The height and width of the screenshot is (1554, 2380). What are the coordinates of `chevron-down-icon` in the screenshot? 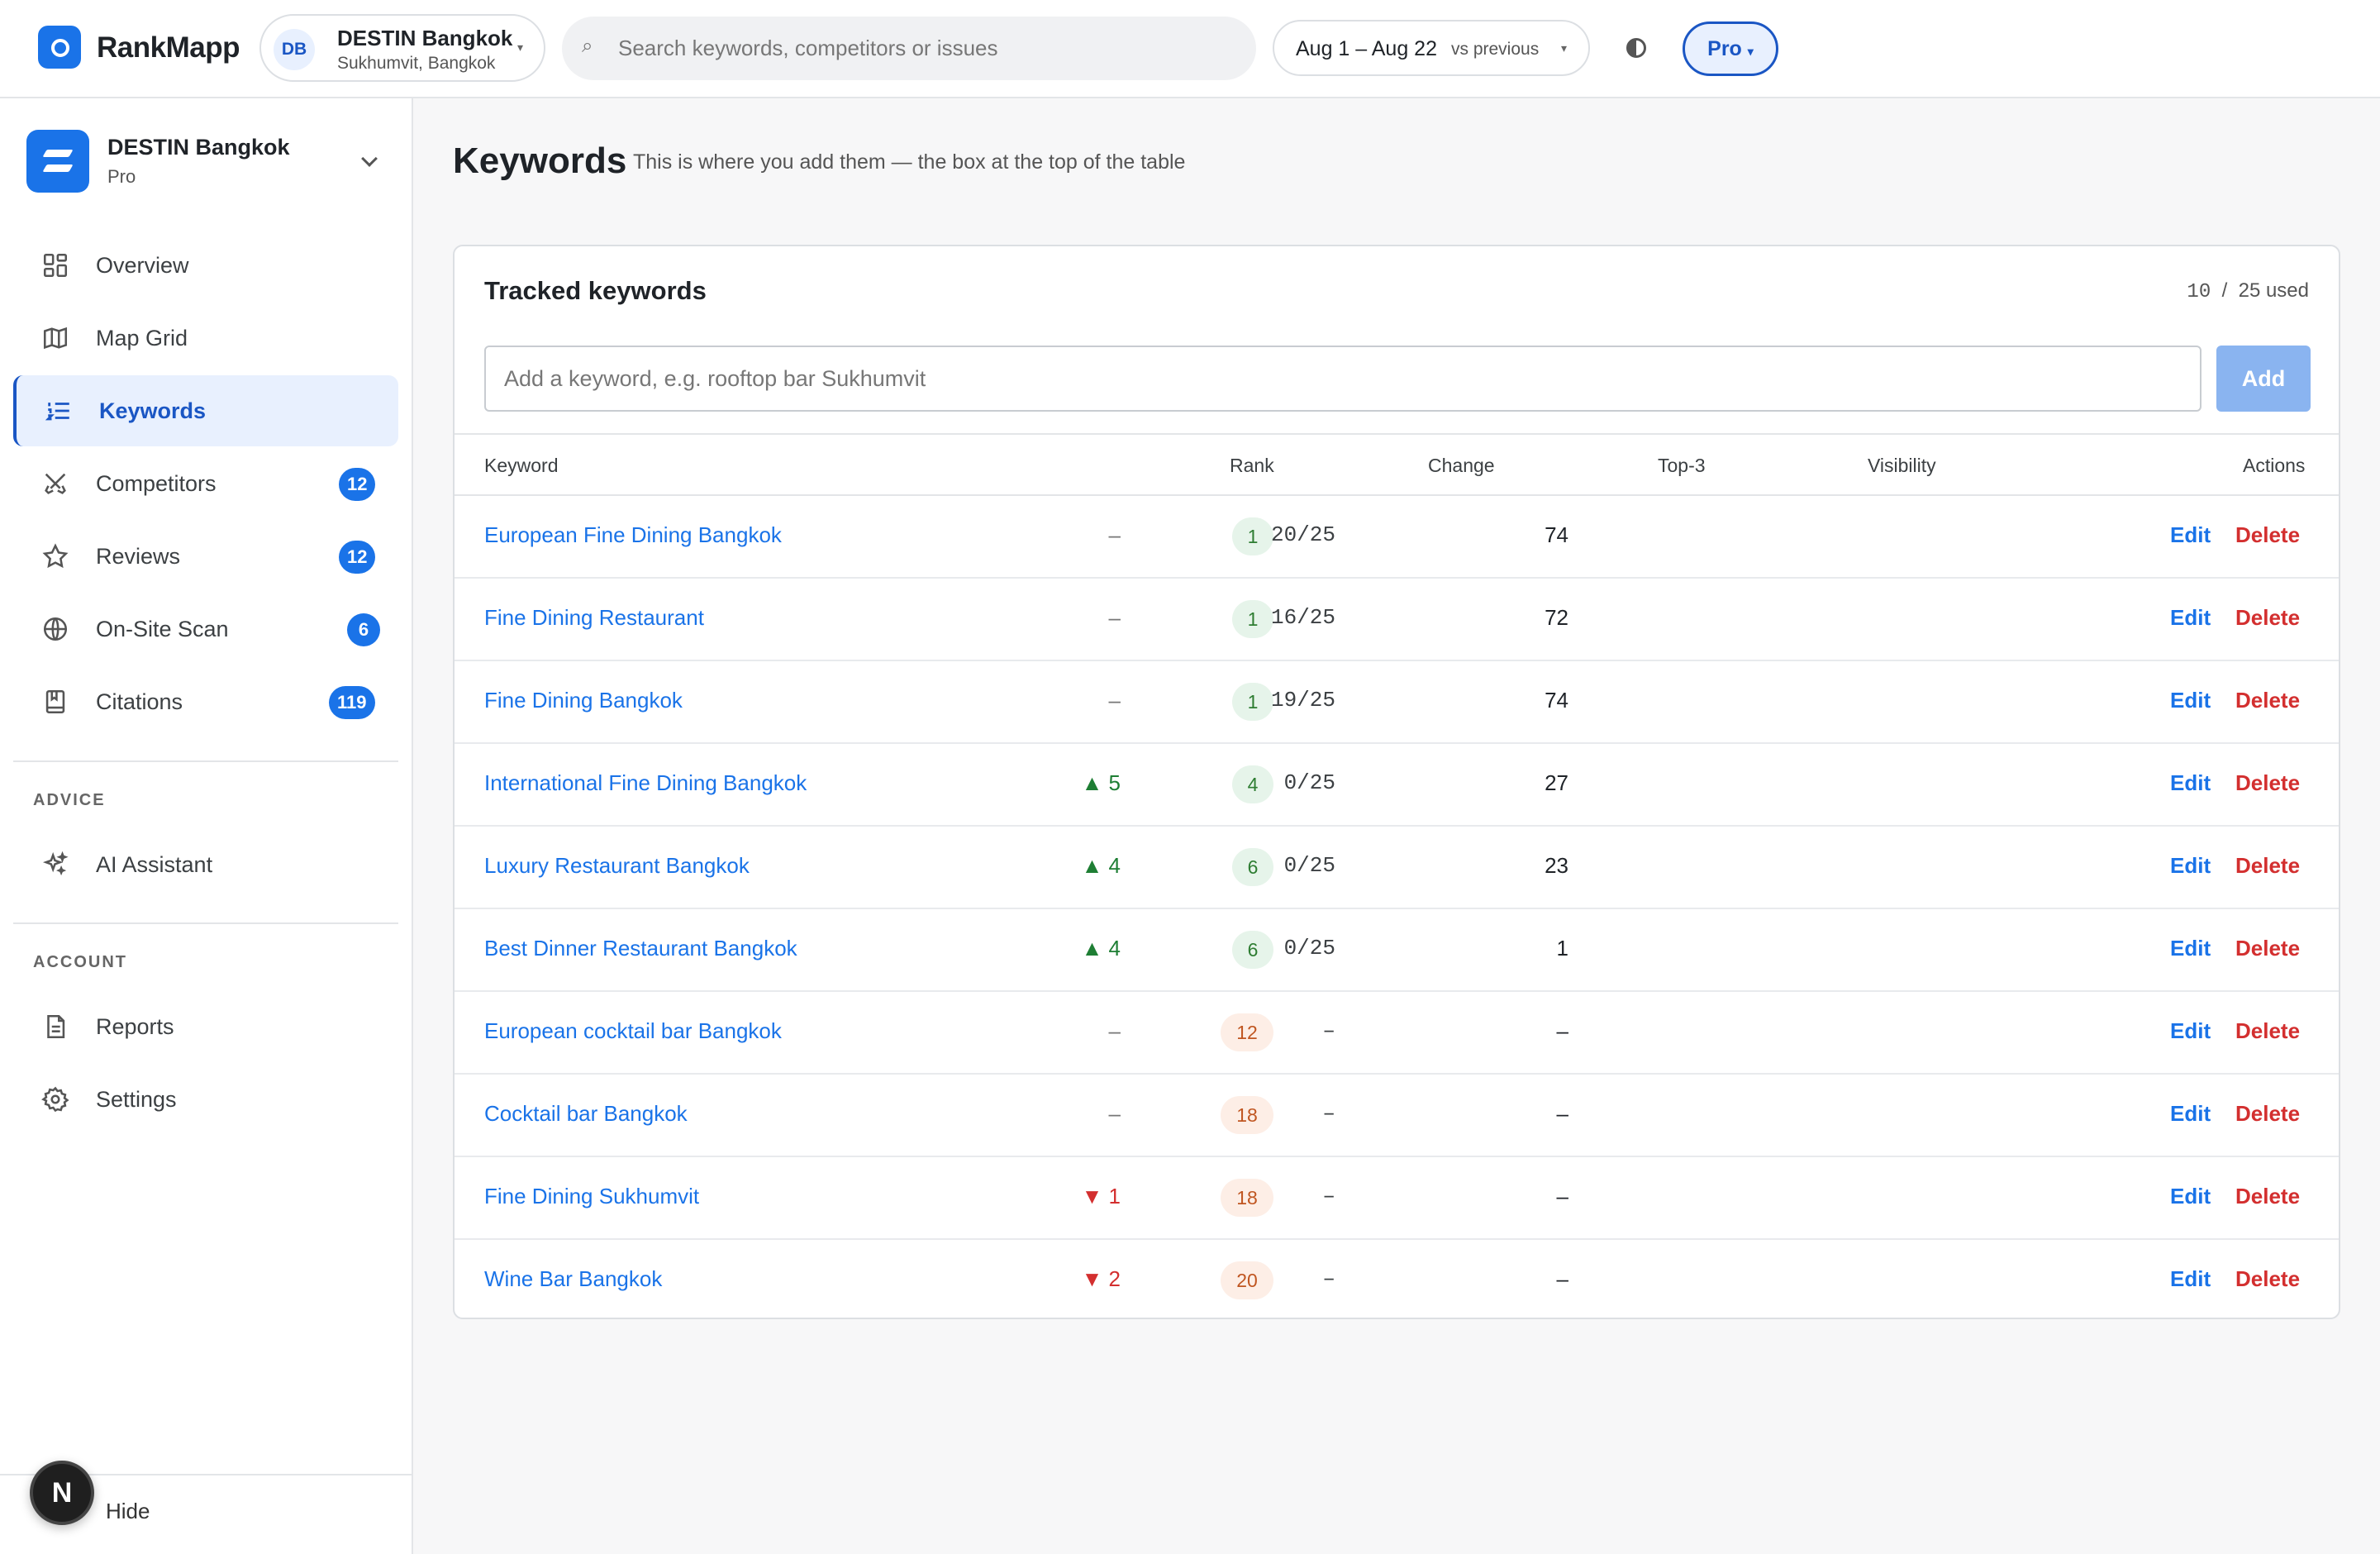 It's located at (369, 158).